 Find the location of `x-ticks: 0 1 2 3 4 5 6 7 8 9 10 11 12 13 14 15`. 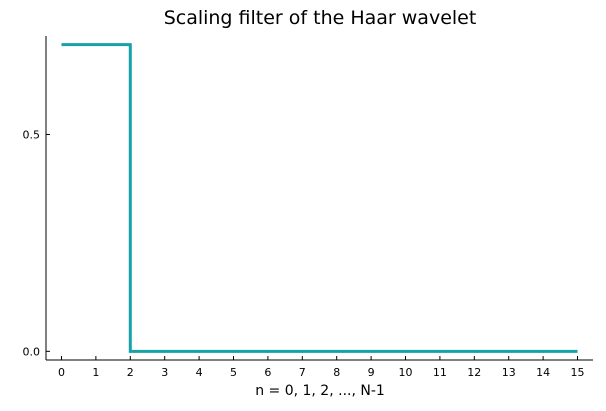

x-ticks: 0 1 2 3 4 5 6 7 8 9 10 11 12 13 14 15 is located at coordinates (321, 367).